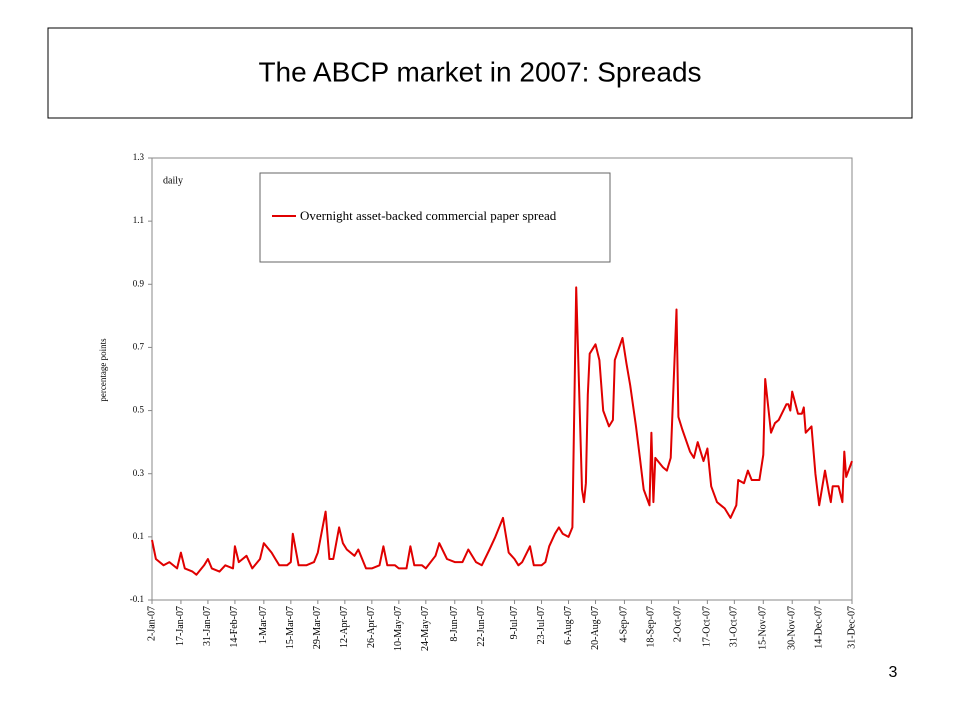 This screenshot has width=960, height=720. What do you see at coordinates (425, 628) in the screenshot?
I see `x-tick-label: 24-May-07` at bounding box center [425, 628].